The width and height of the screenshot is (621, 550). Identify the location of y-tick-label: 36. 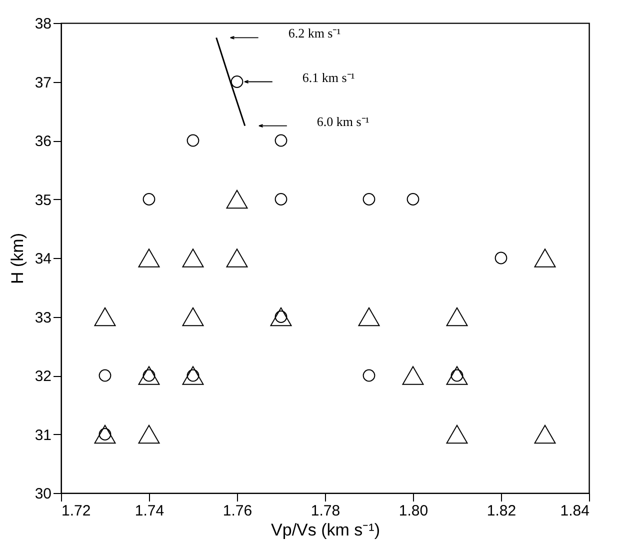
(43, 141).